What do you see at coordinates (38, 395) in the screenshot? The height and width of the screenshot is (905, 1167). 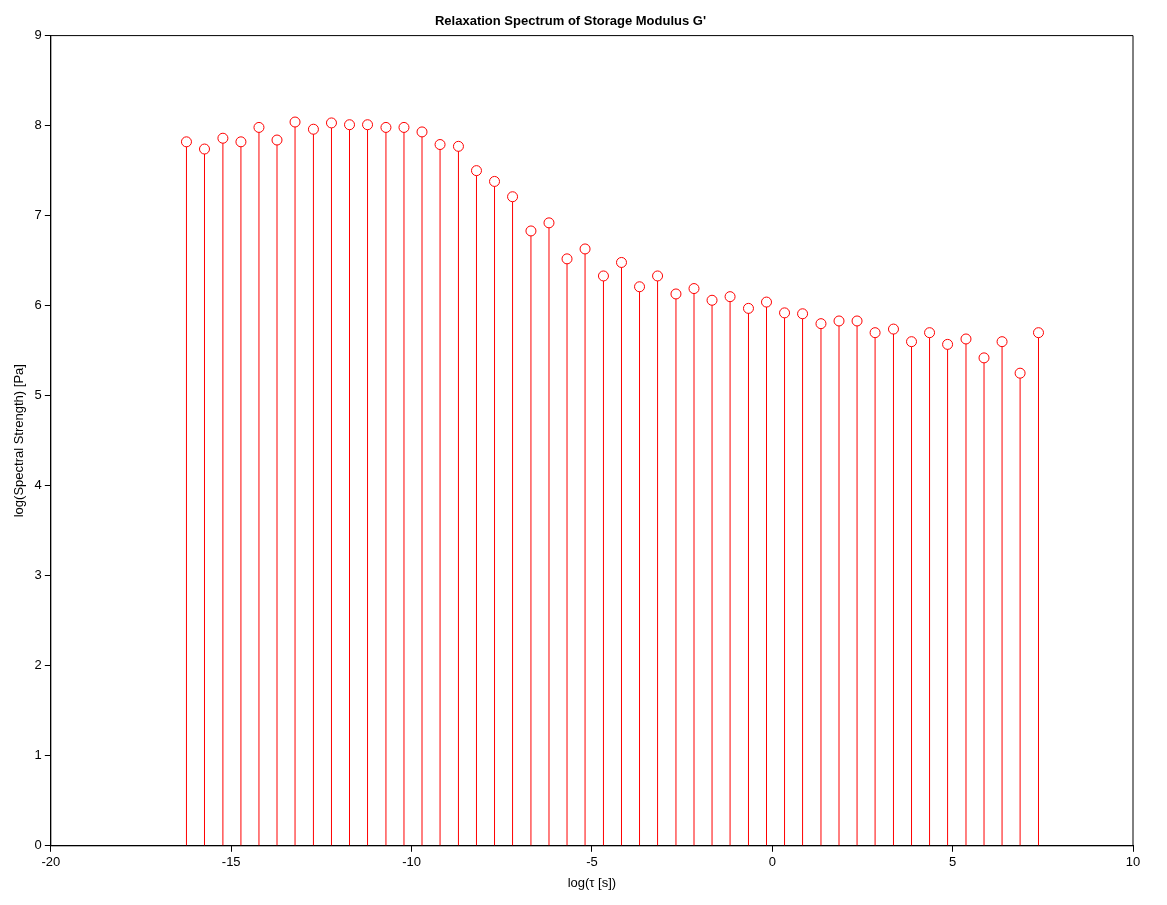 I see `y-tick-label: 5` at bounding box center [38, 395].